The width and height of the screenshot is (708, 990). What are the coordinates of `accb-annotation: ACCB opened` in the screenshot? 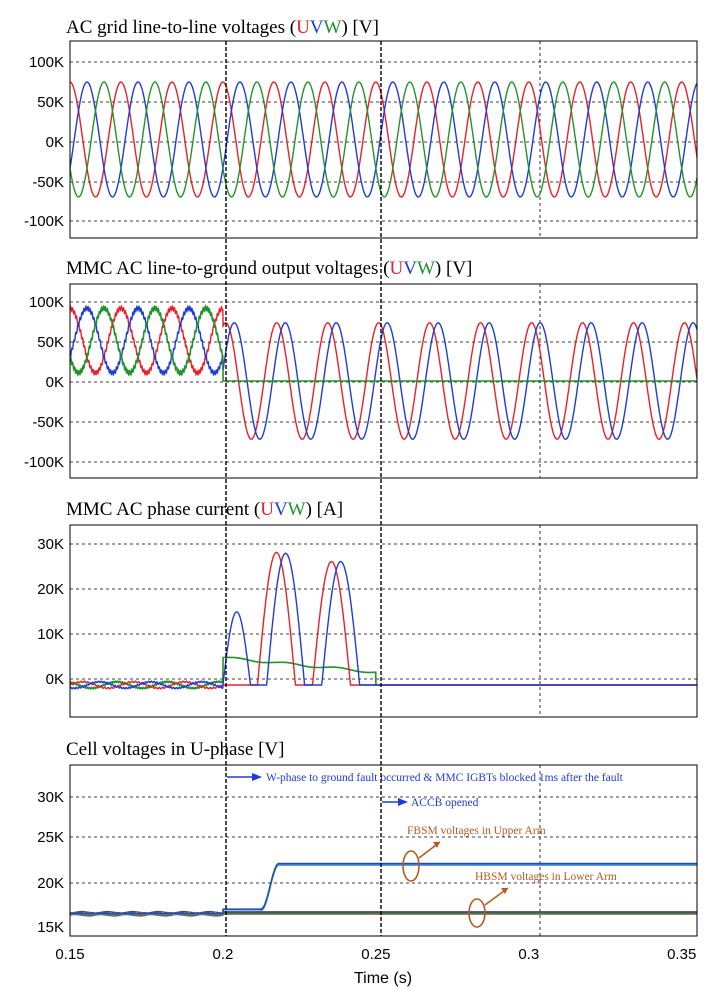 It's located at (430, 803).